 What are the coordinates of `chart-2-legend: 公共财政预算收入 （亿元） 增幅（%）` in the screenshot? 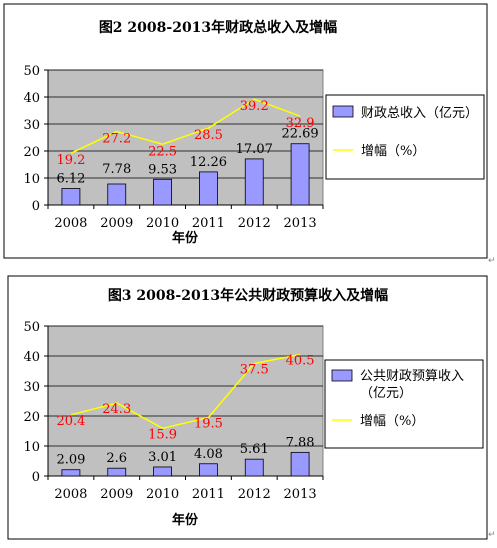 It's located at (404, 404).